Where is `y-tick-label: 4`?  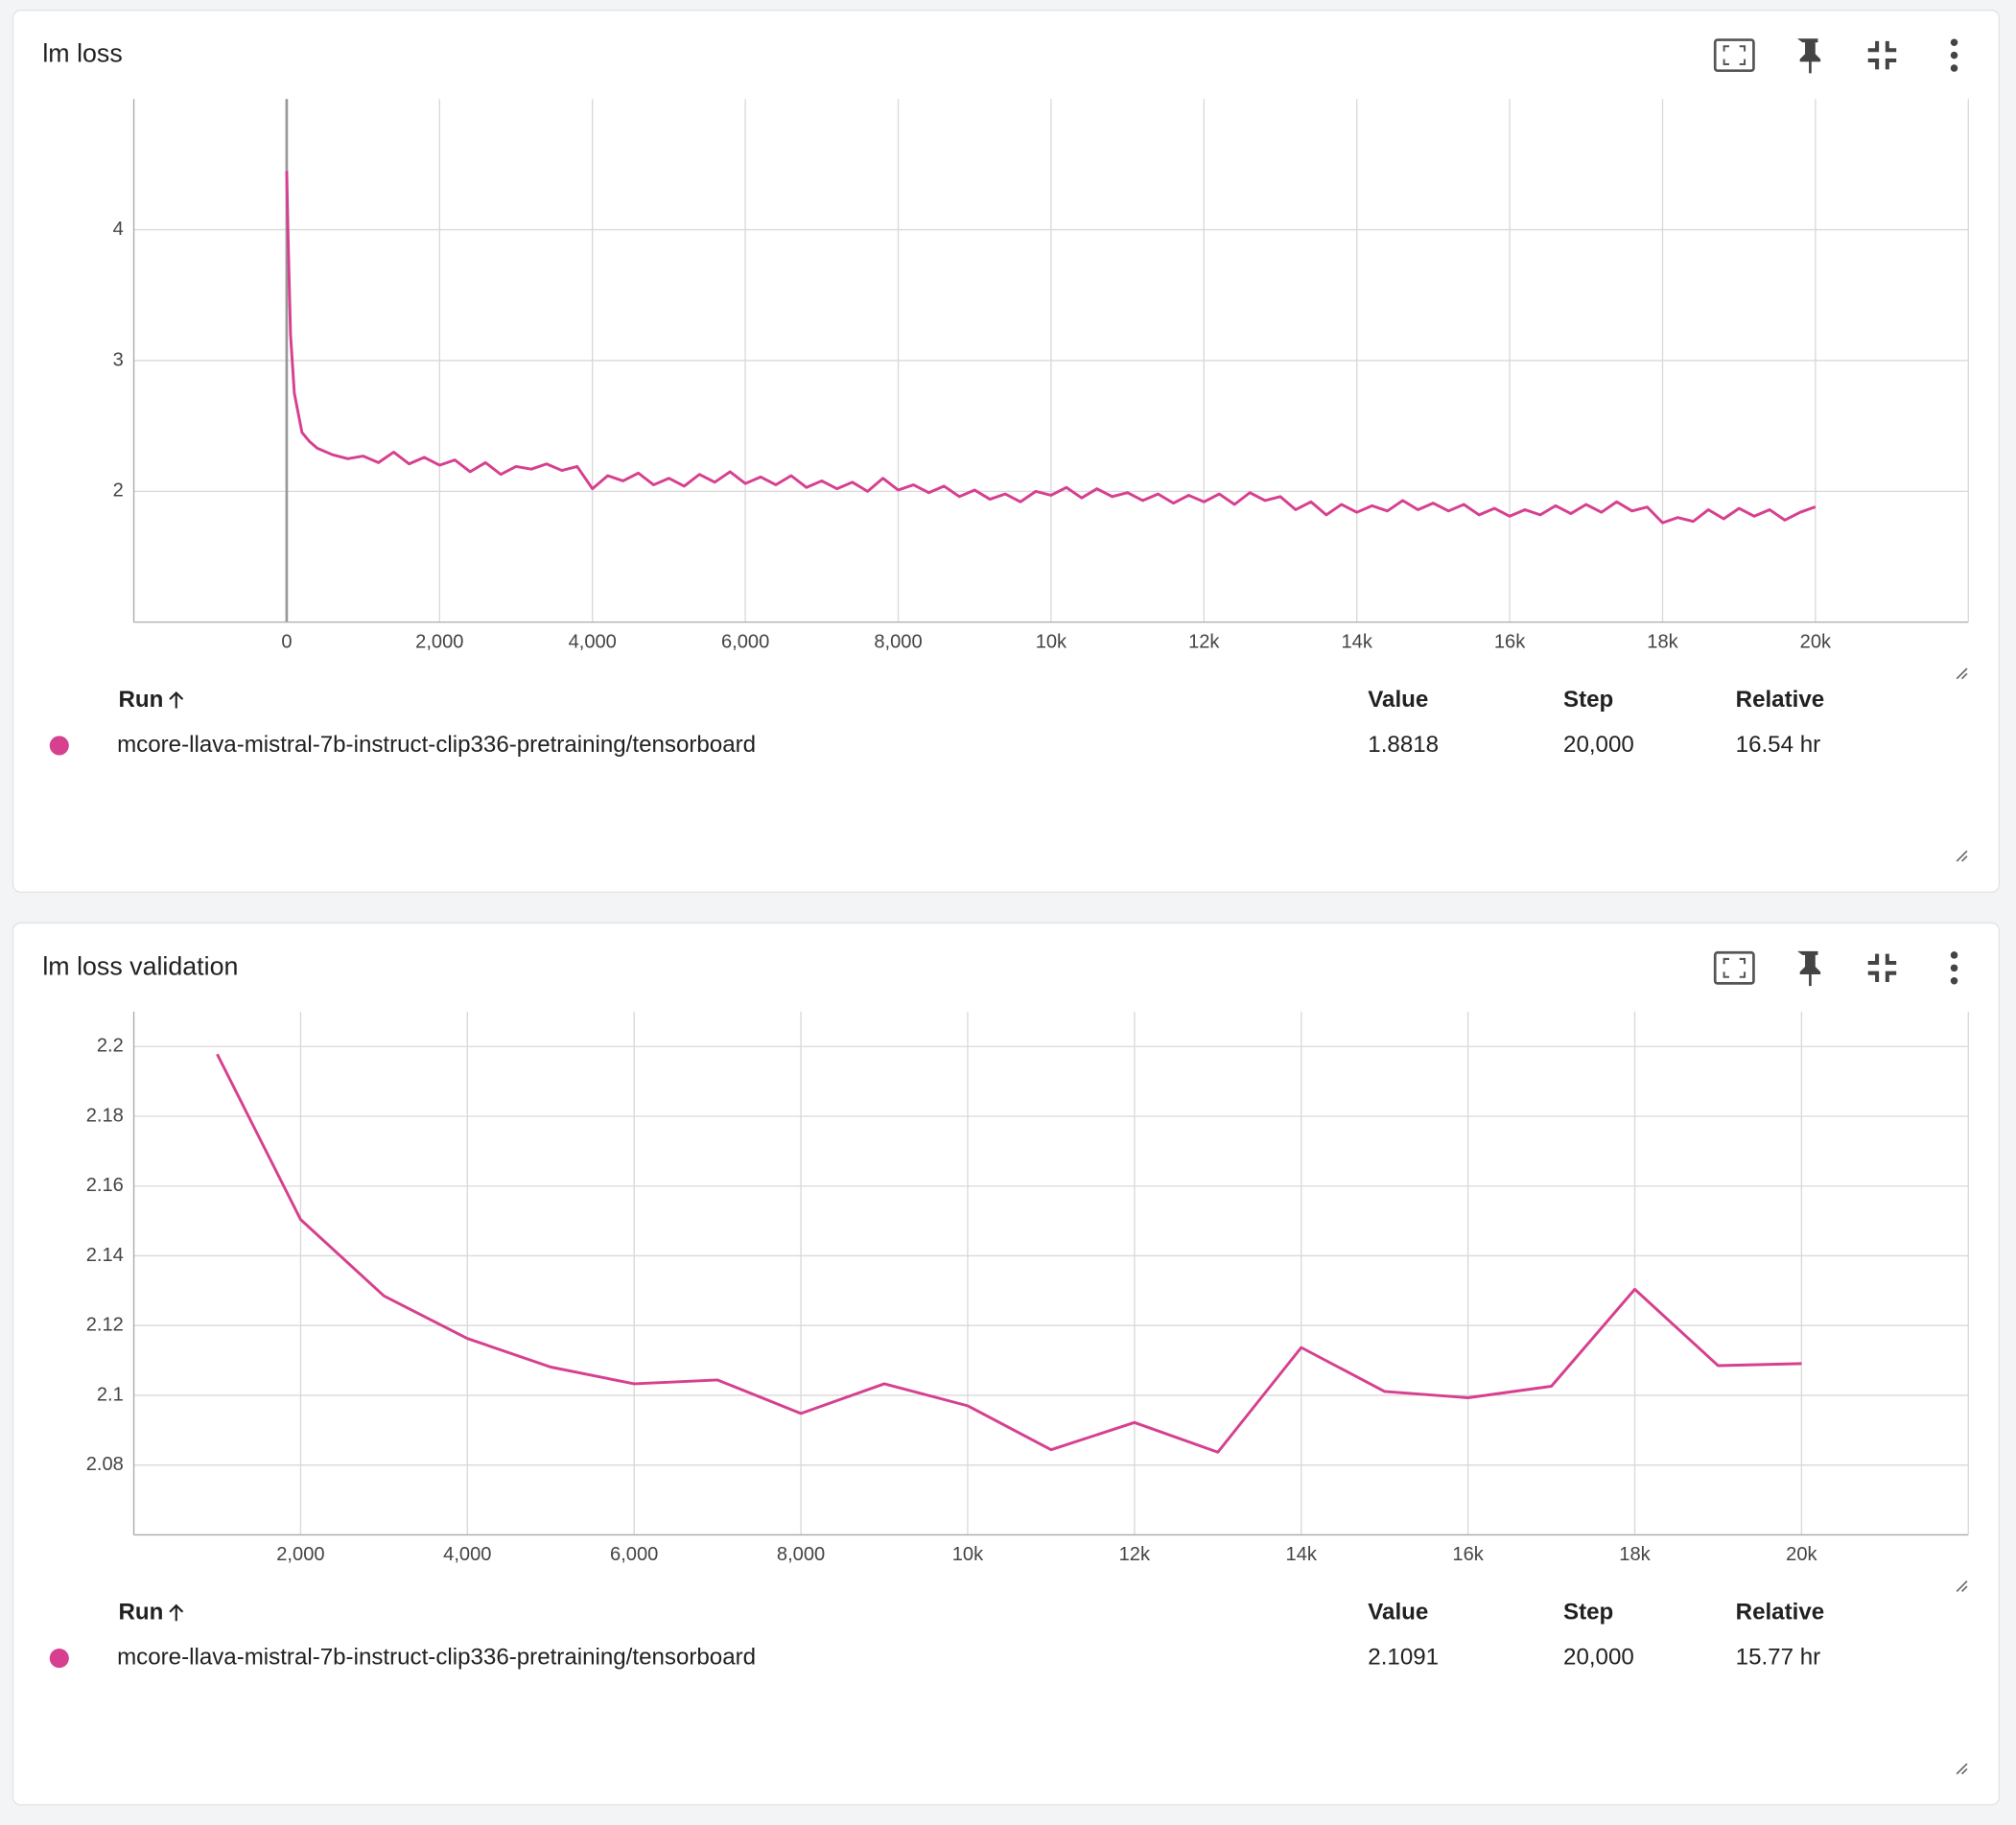 y-tick-label: 4 is located at coordinates (118, 229).